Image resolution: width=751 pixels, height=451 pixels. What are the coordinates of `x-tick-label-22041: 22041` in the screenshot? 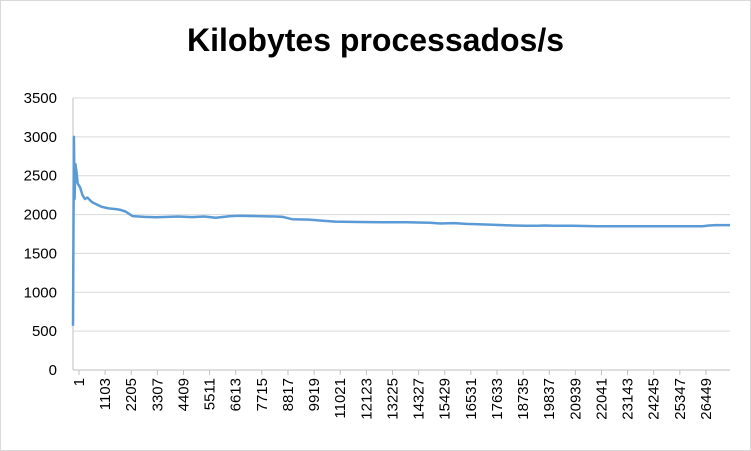 It's located at (601, 399).